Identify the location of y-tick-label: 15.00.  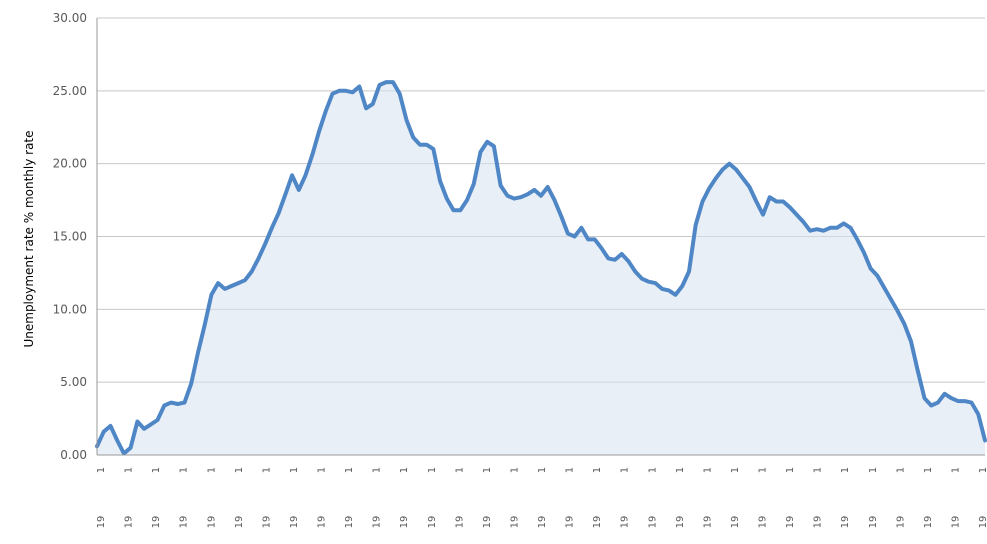
(70, 237).